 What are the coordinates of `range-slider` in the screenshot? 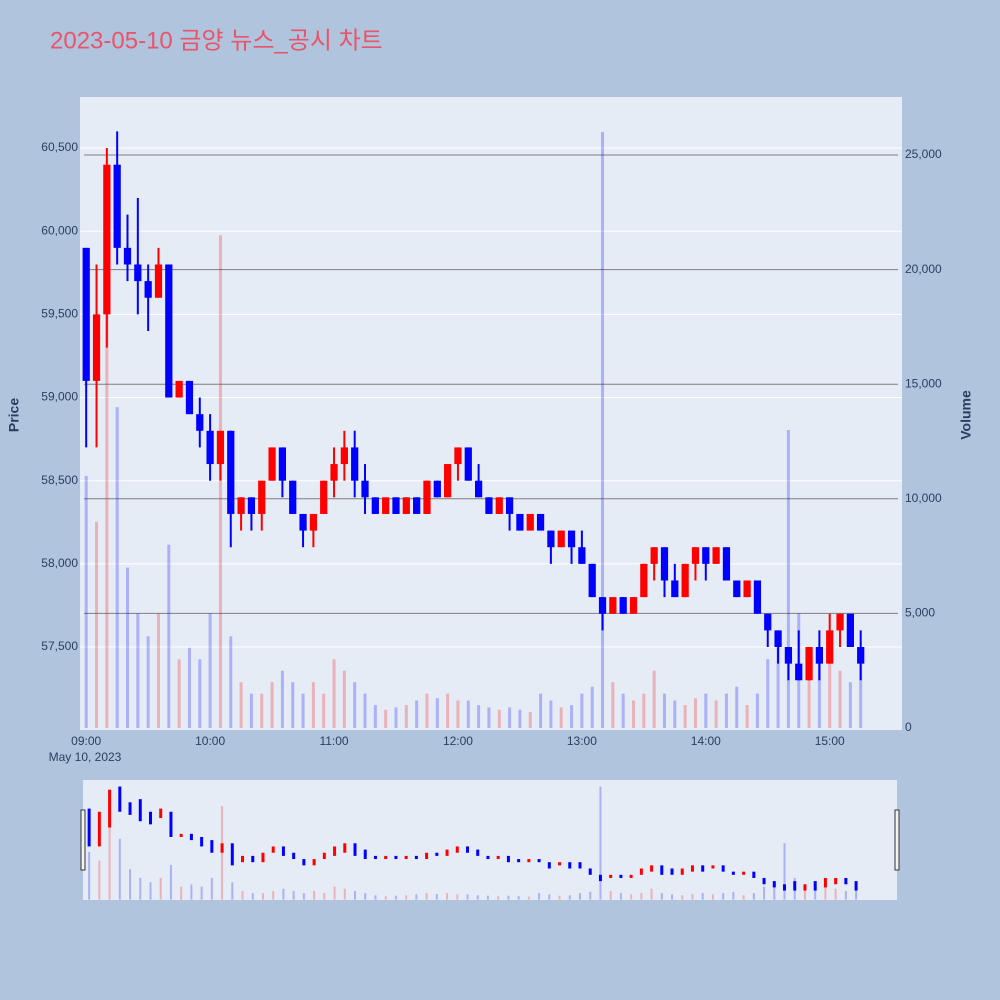 It's located at (490, 840).